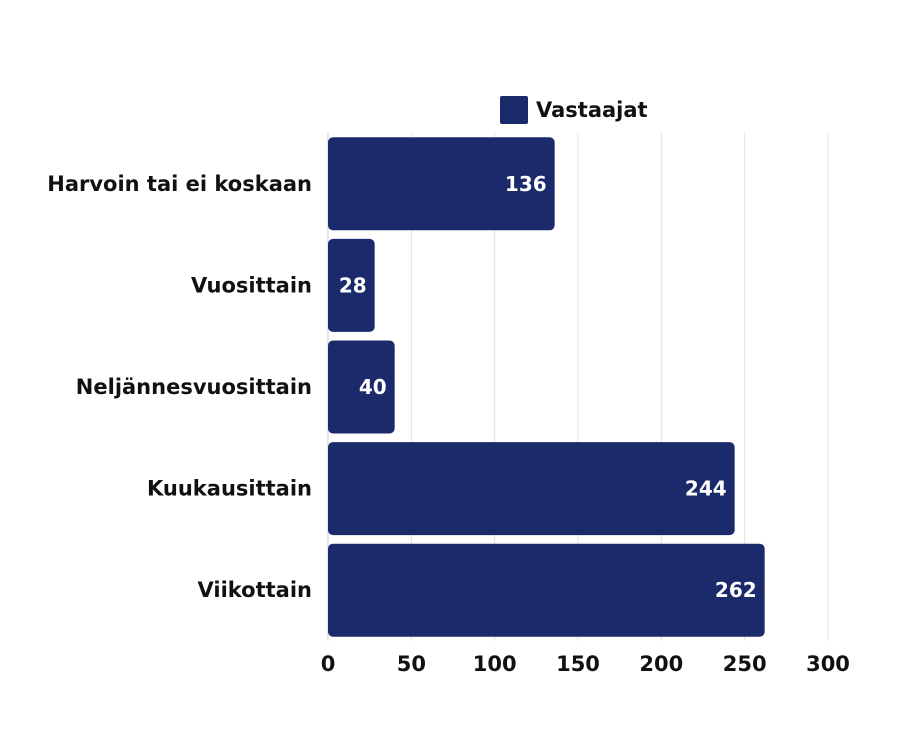 Image resolution: width=900 pixels, height=750 pixels. Describe the element at coordinates (179, 184) in the screenshot. I see `category-label: Harvoin tai ei koskaan` at that location.